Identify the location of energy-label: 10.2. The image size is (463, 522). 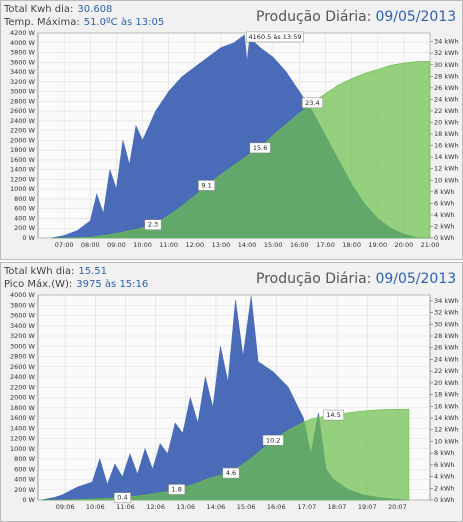
(273, 440).